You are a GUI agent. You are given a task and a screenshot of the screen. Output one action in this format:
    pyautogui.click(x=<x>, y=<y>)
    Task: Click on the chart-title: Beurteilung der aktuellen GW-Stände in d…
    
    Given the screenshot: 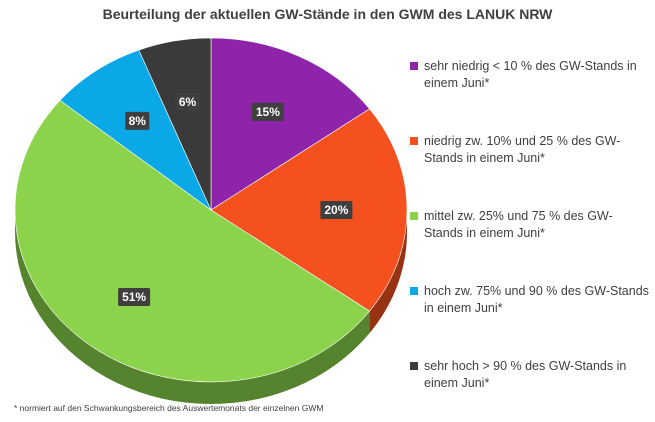 What is the action you would take?
    pyautogui.click(x=327, y=14)
    